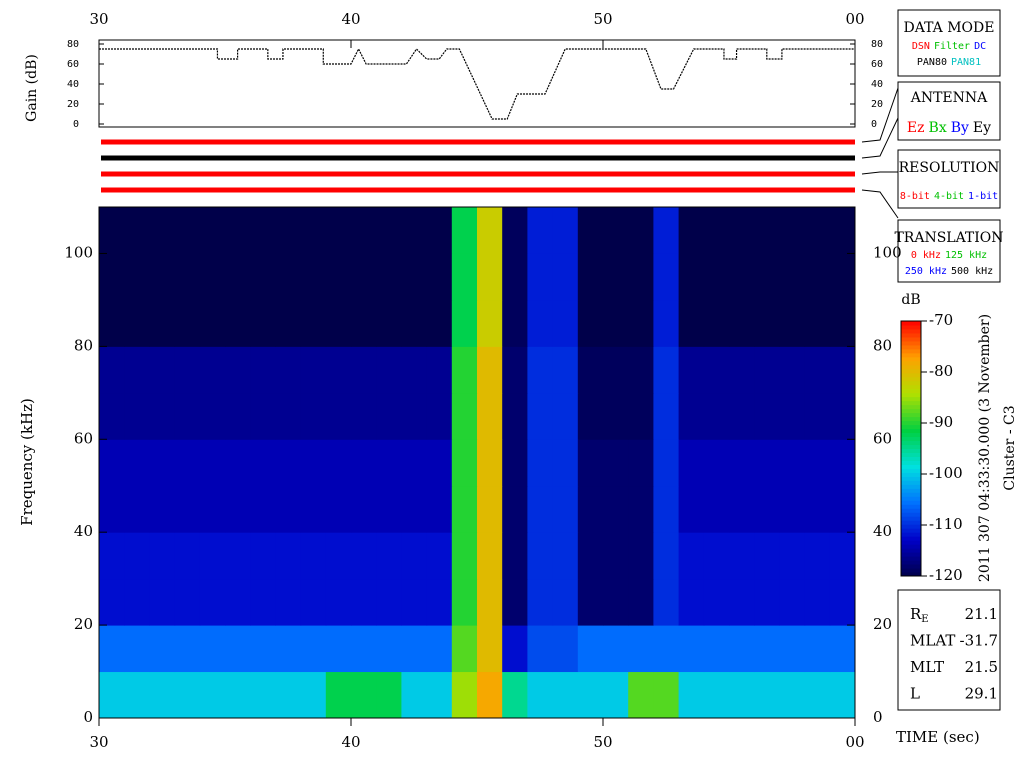 The image size is (1024, 768). Describe the element at coordinates (924, 619) in the screenshot. I see `info-label-sub: E` at that location.